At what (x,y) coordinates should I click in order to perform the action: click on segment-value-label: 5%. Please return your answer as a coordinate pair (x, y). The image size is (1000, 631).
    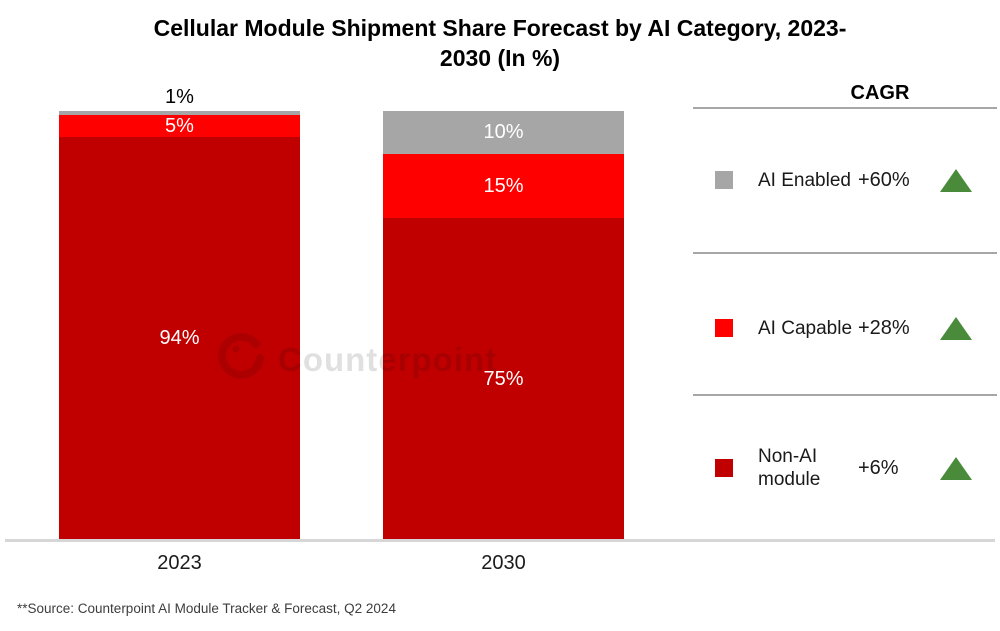
    Looking at the image, I should click on (179, 125).